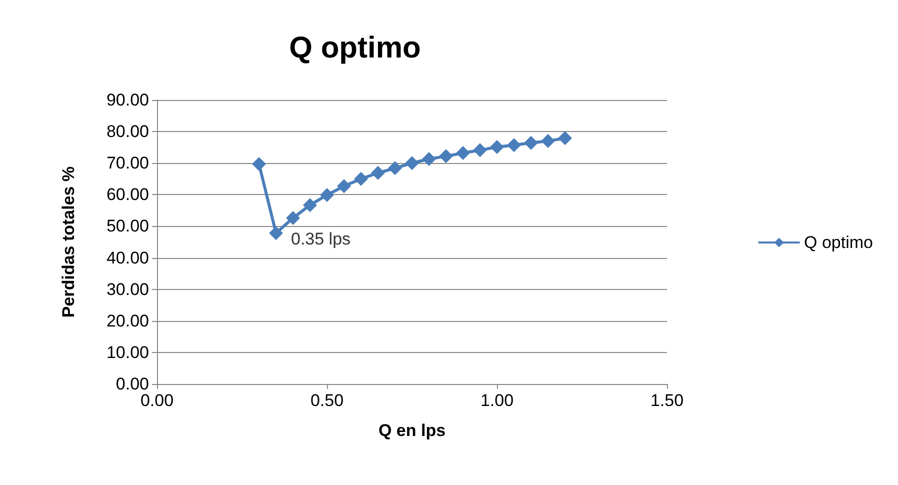 This screenshot has width=898, height=485. What do you see at coordinates (321, 239) in the screenshot?
I see `annotation: 0.35 lps` at bounding box center [321, 239].